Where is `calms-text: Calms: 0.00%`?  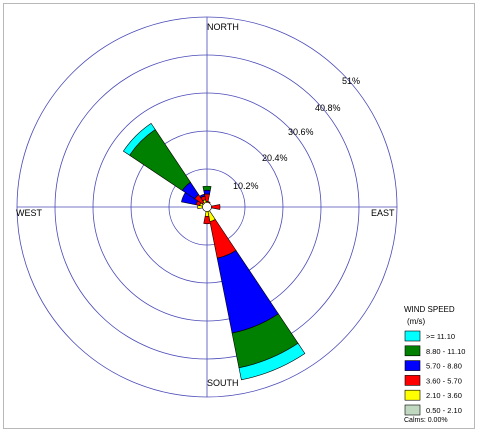 calms-text: Calms: 0.00% is located at coordinates (426, 420).